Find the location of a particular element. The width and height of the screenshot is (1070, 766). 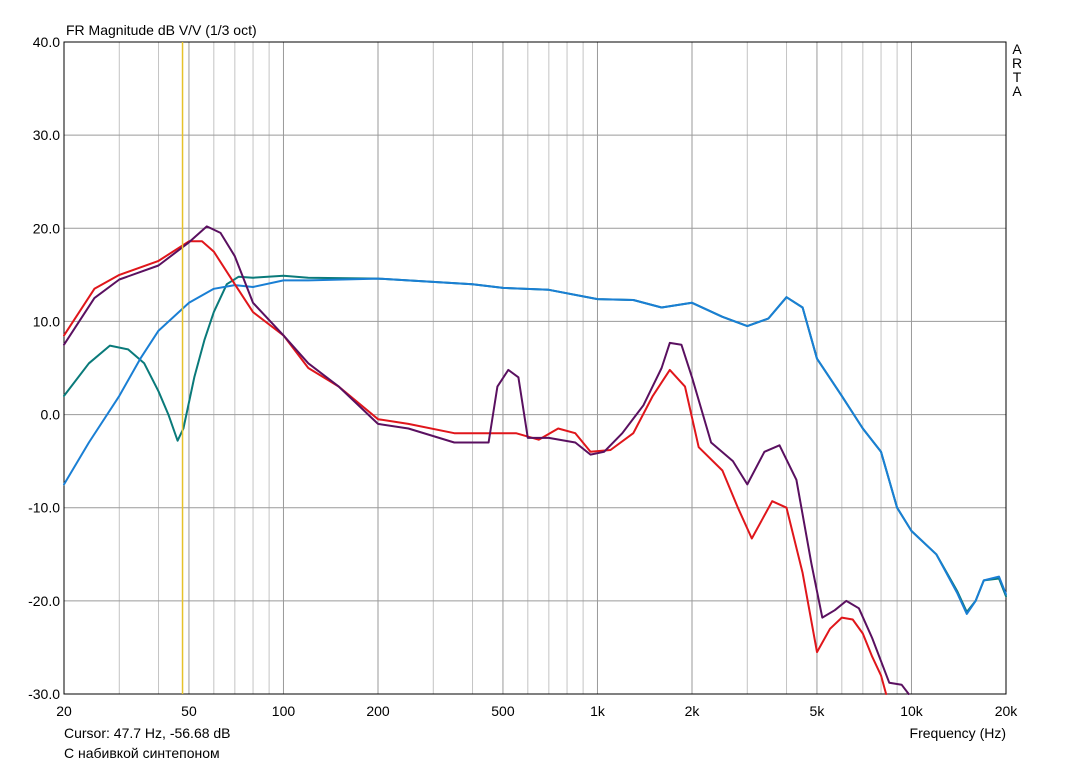

arta-brand-label: A R T A is located at coordinates (1017, 70).